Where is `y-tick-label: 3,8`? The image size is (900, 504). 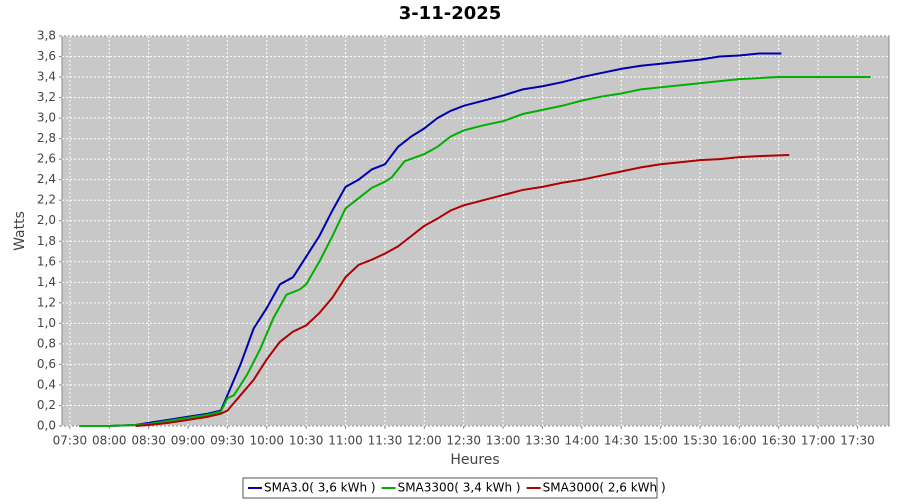
y-tick-label: 3,8 is located at coordinates (46, 36).